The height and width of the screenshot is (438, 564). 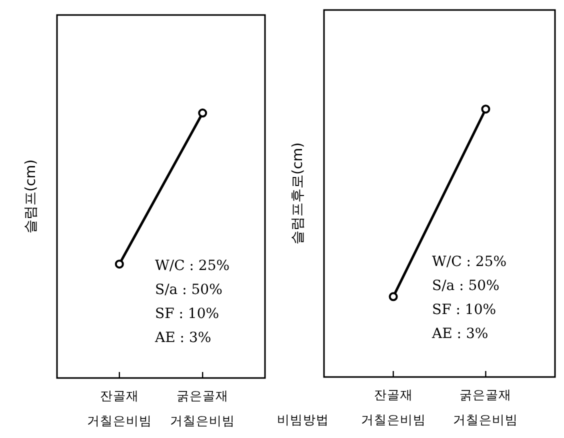 I want to click on x-axis-title: 비빔방법, so click(x=303, y=419).